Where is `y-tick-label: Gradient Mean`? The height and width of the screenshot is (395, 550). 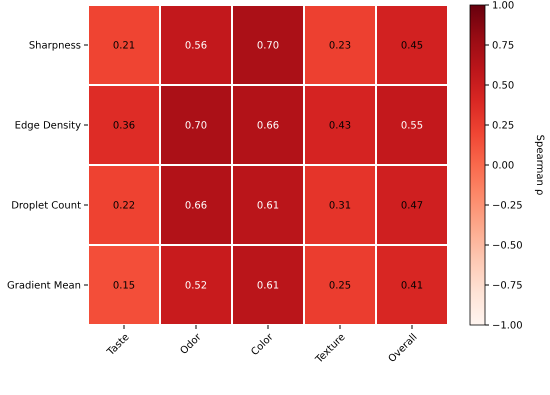
y-tick-label: Gradient Mean is located at coordinates (44, 286).